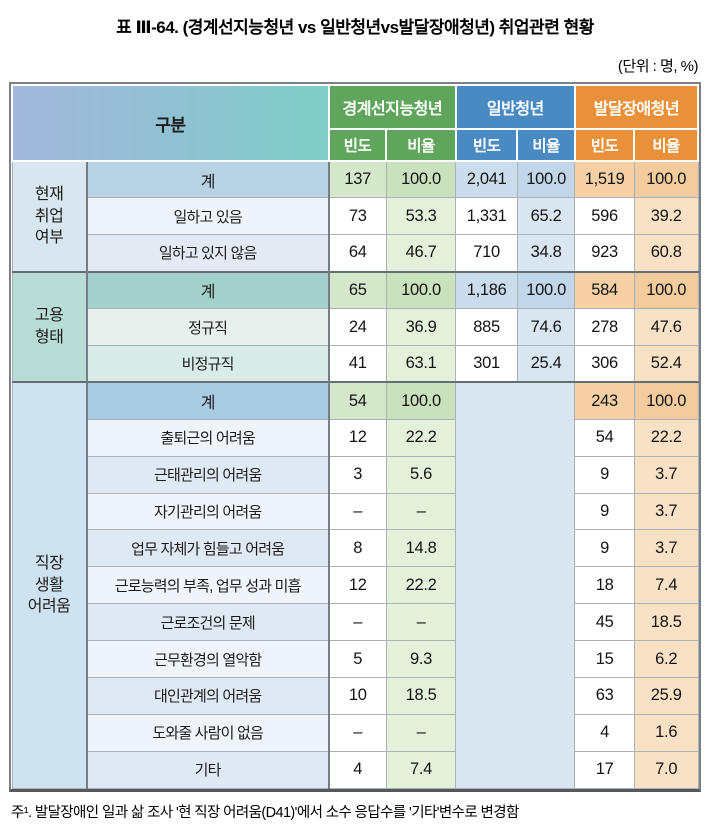 This screenshot has width=710, height=829. I want to click on pct-cell: 25.9, so click(666, 695).